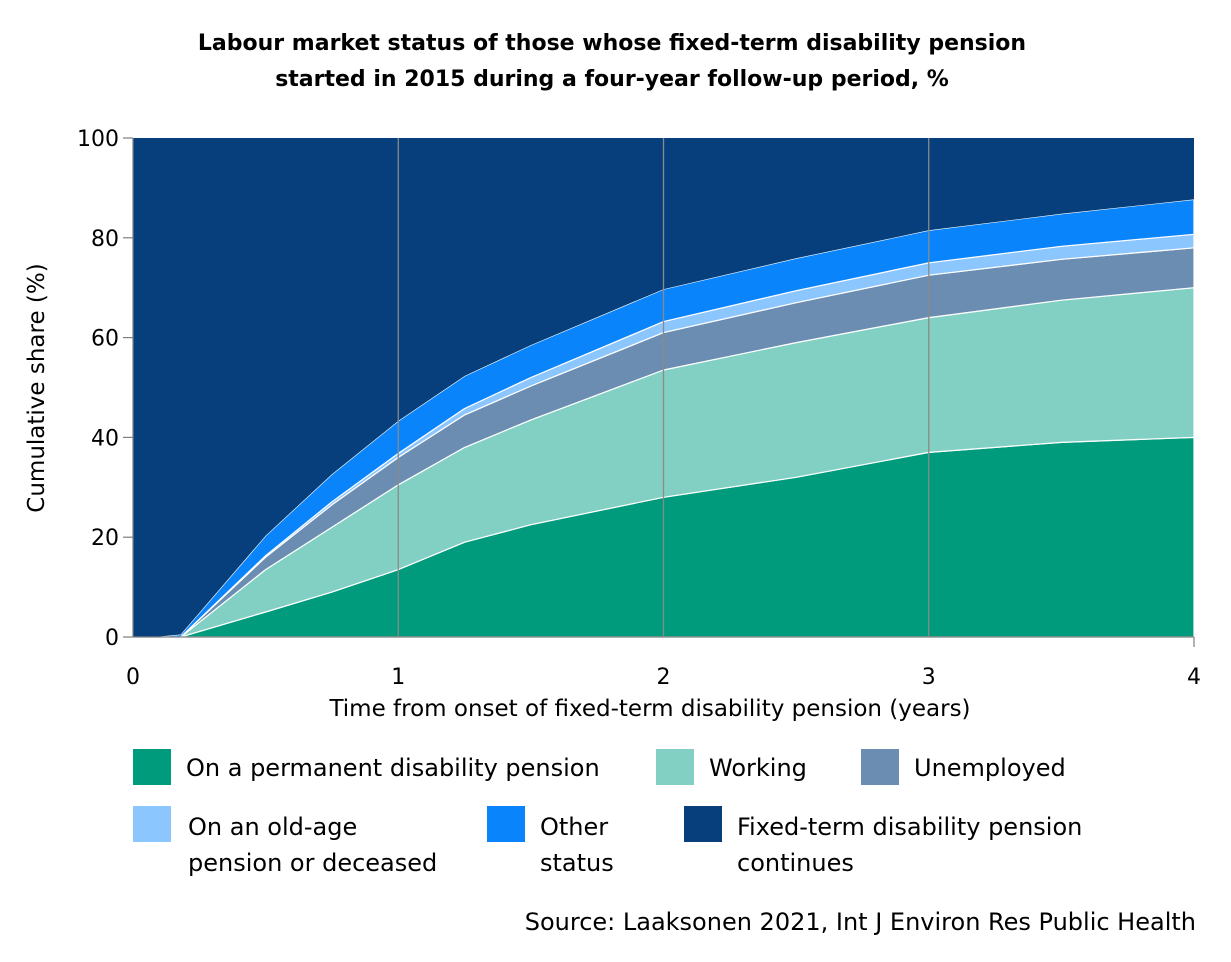  What do you see at coordinates (577, 863) in the screenshot?
I see `legend-label-other-status-line-2: status` at bounding box center [577, 863].